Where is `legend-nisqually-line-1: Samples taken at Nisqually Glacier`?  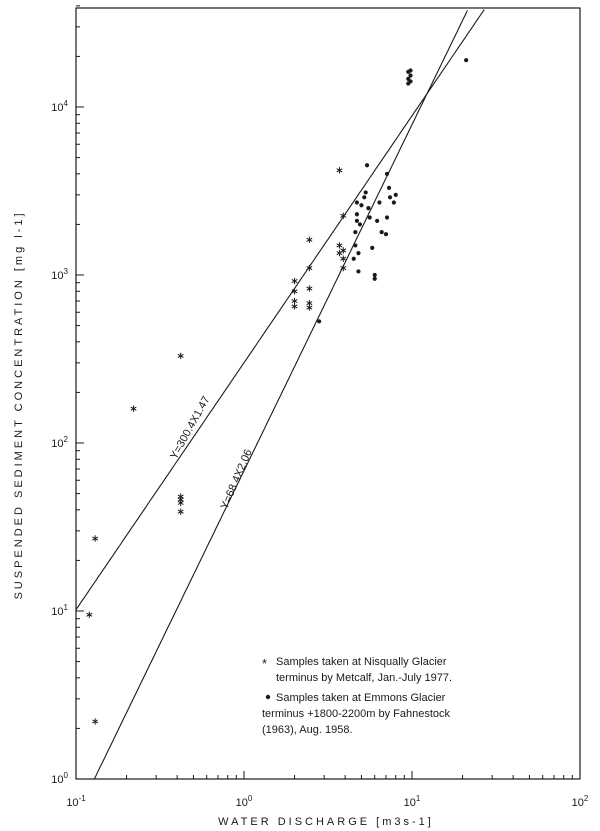
legend-nisqually-line-1: Samples taken at Nisqually Glacier is located at coordinates (361, 662).